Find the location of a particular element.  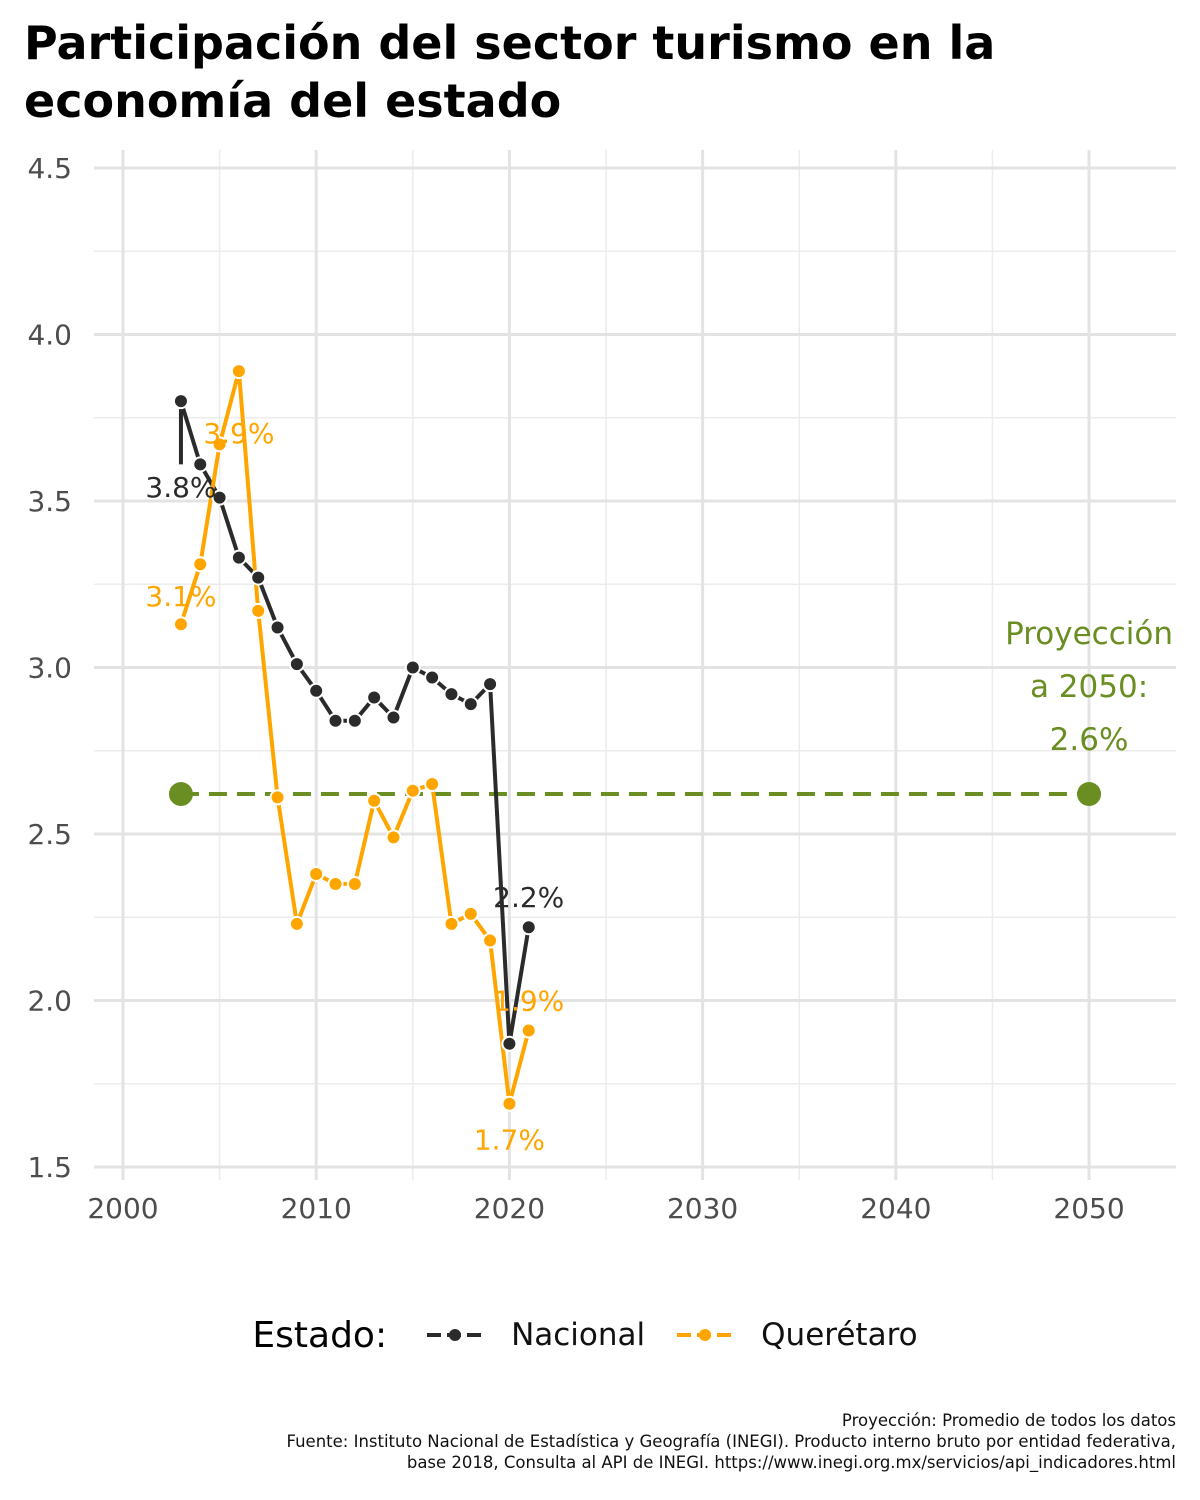

y-tick-label: 3.0 is located at coordinates (49, 668).